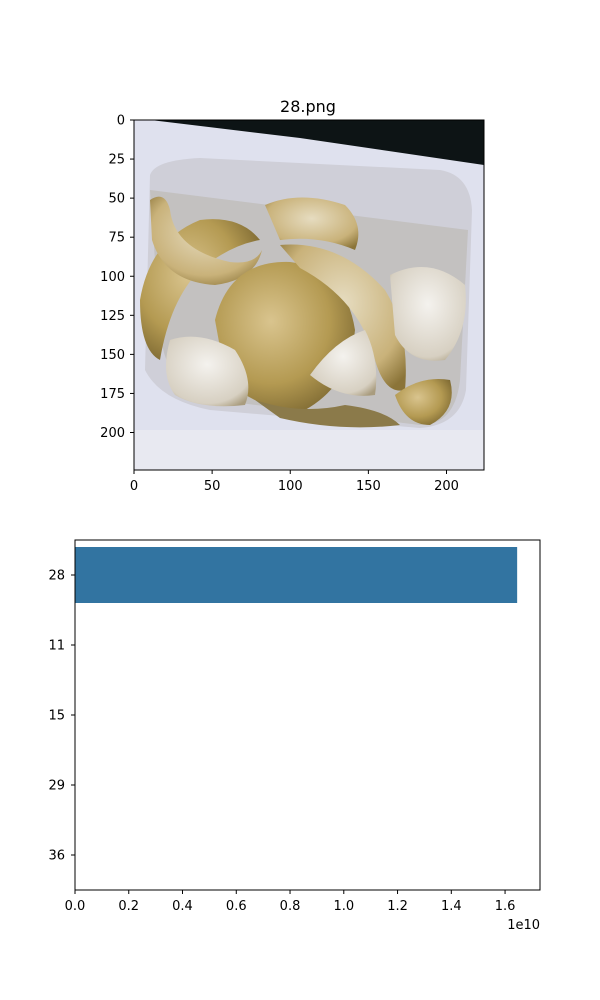 Image resolution: width=600 pixels, height=1000 pixels. What do you see at coordinates (290, 906) in the screenshot?
I see `bar-x-tick-label: 0.8` at bounding box center [290, 906].